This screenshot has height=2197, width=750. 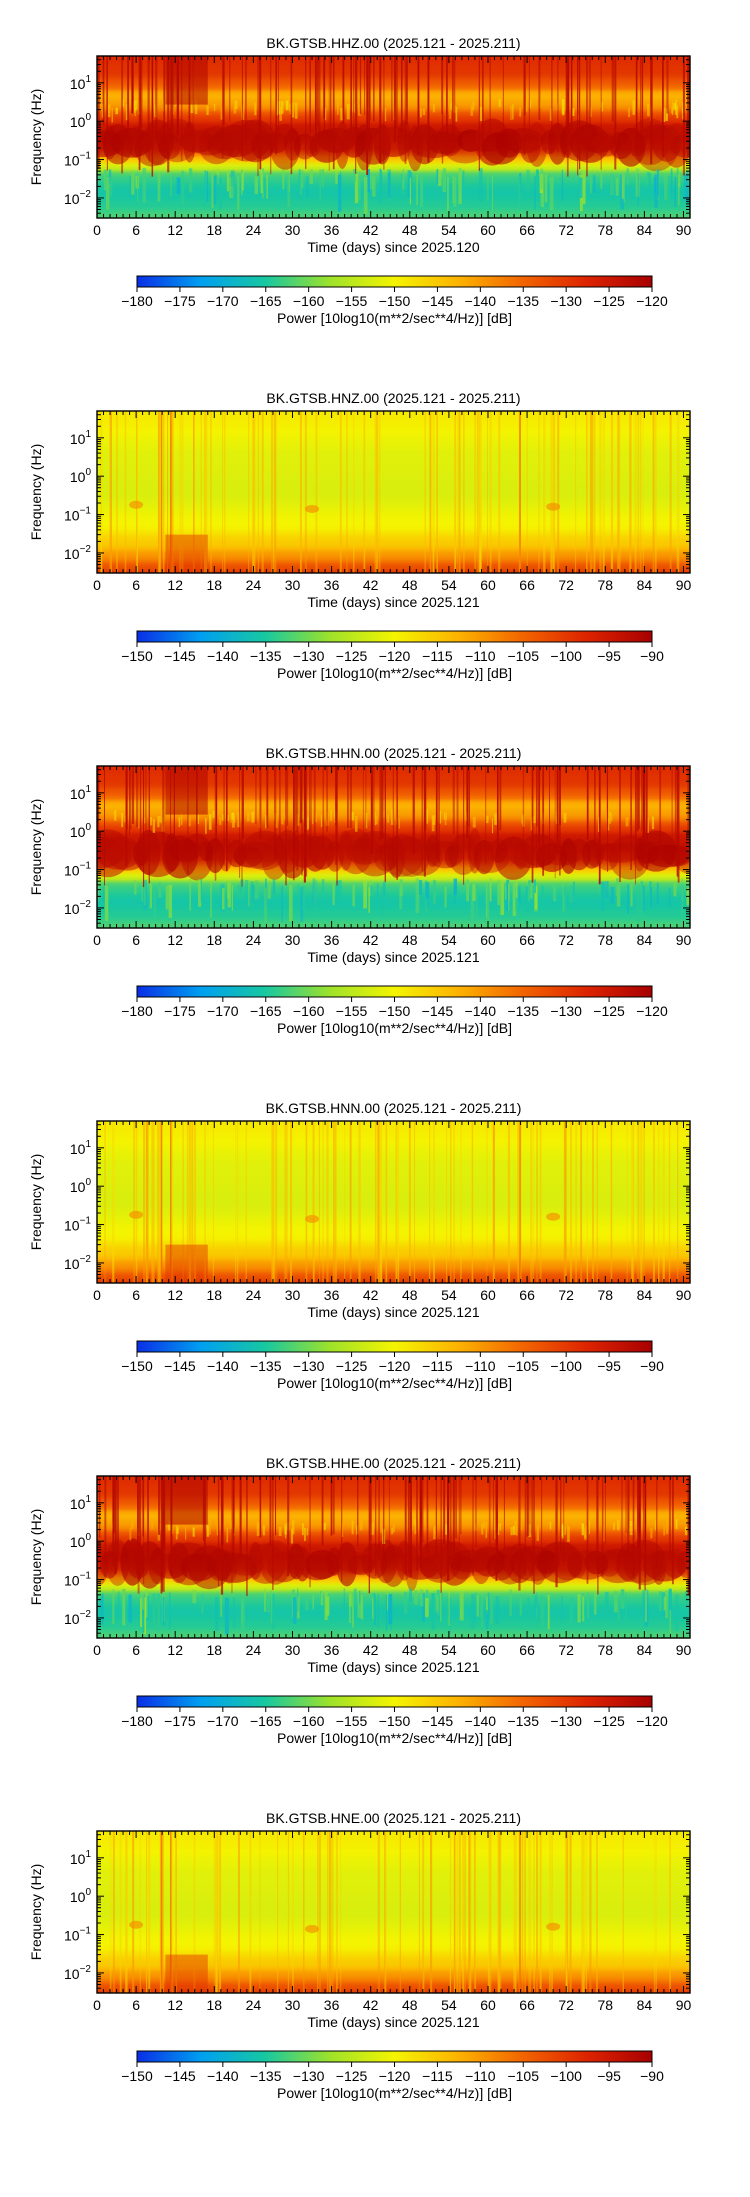 I want to click on chart-title: BK.GTSB.HHN.00 (2025.121 - 2025.211), so click(x=394, y=753).